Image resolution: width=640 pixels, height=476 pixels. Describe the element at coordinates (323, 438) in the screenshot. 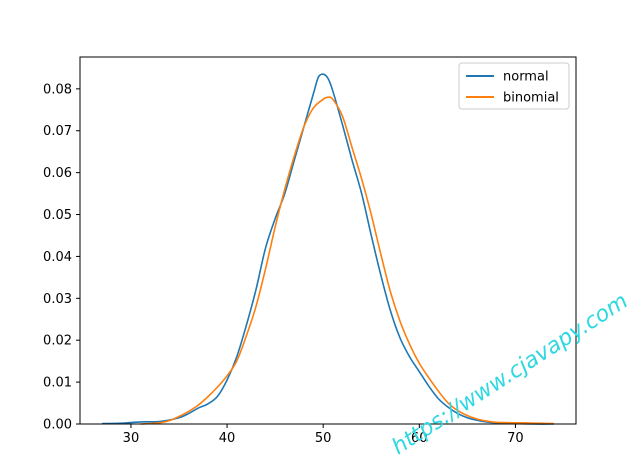

I see `x-tick-label: 50` at that location.